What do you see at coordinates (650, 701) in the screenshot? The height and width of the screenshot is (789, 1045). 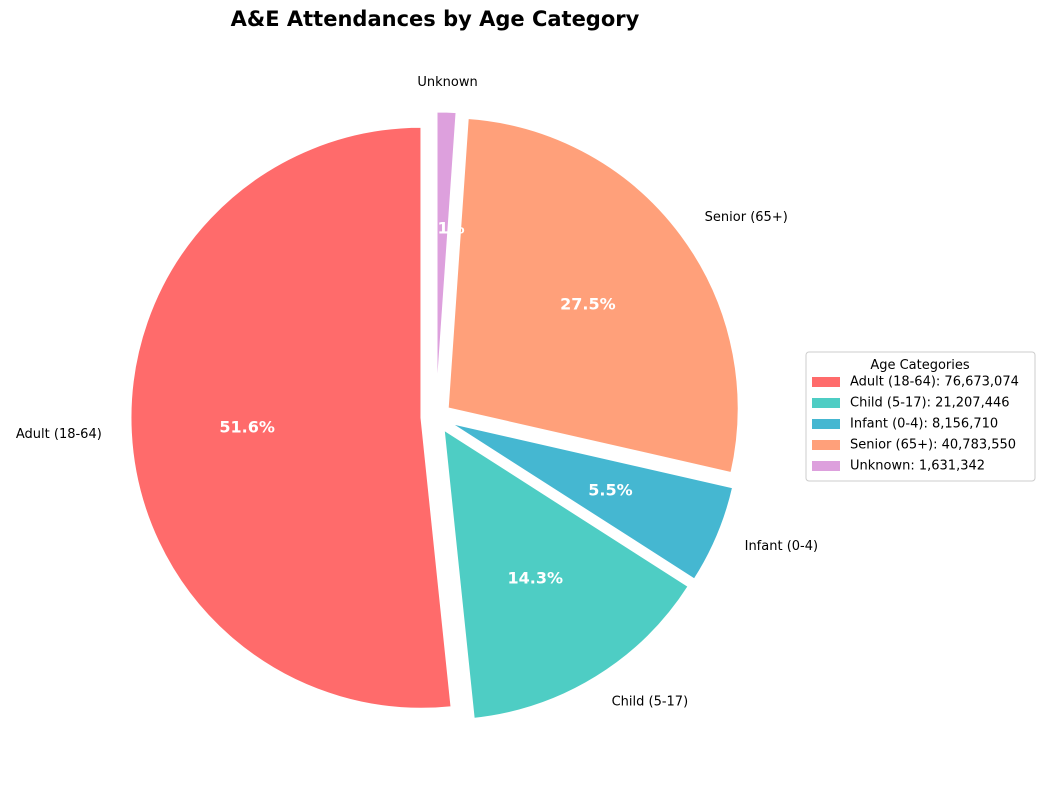 I see `slice-label-child-5-17: Child (5-17)` at bounding box center [650, 701].